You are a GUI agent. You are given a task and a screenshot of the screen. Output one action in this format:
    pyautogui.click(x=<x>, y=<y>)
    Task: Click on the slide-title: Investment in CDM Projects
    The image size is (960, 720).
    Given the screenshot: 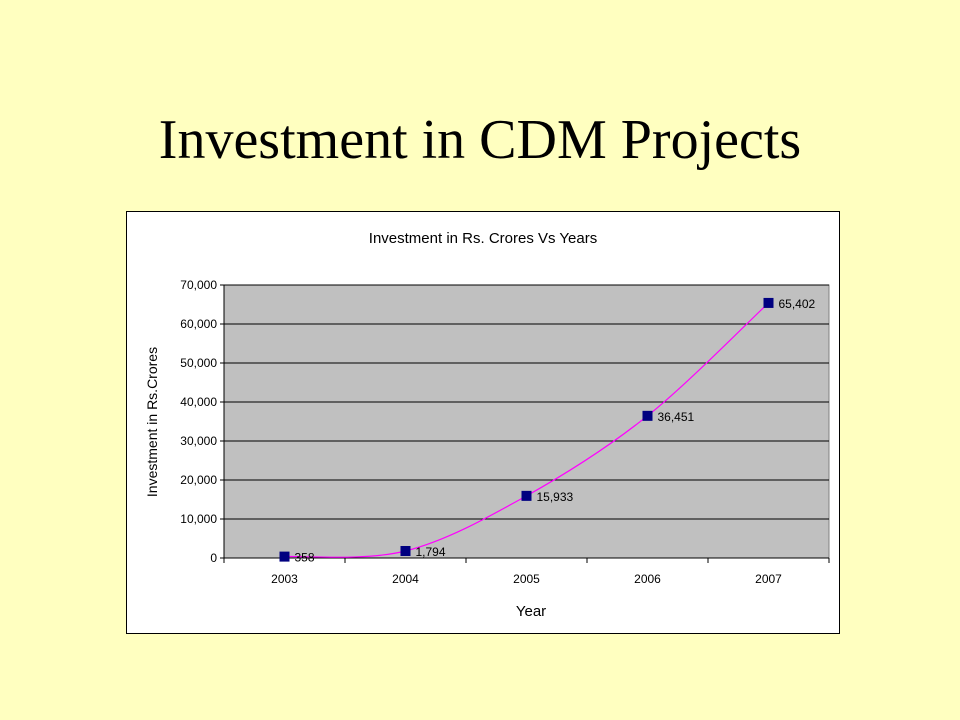 What is the action you would take?
    pyautogui.click(x=480, y=140)
    